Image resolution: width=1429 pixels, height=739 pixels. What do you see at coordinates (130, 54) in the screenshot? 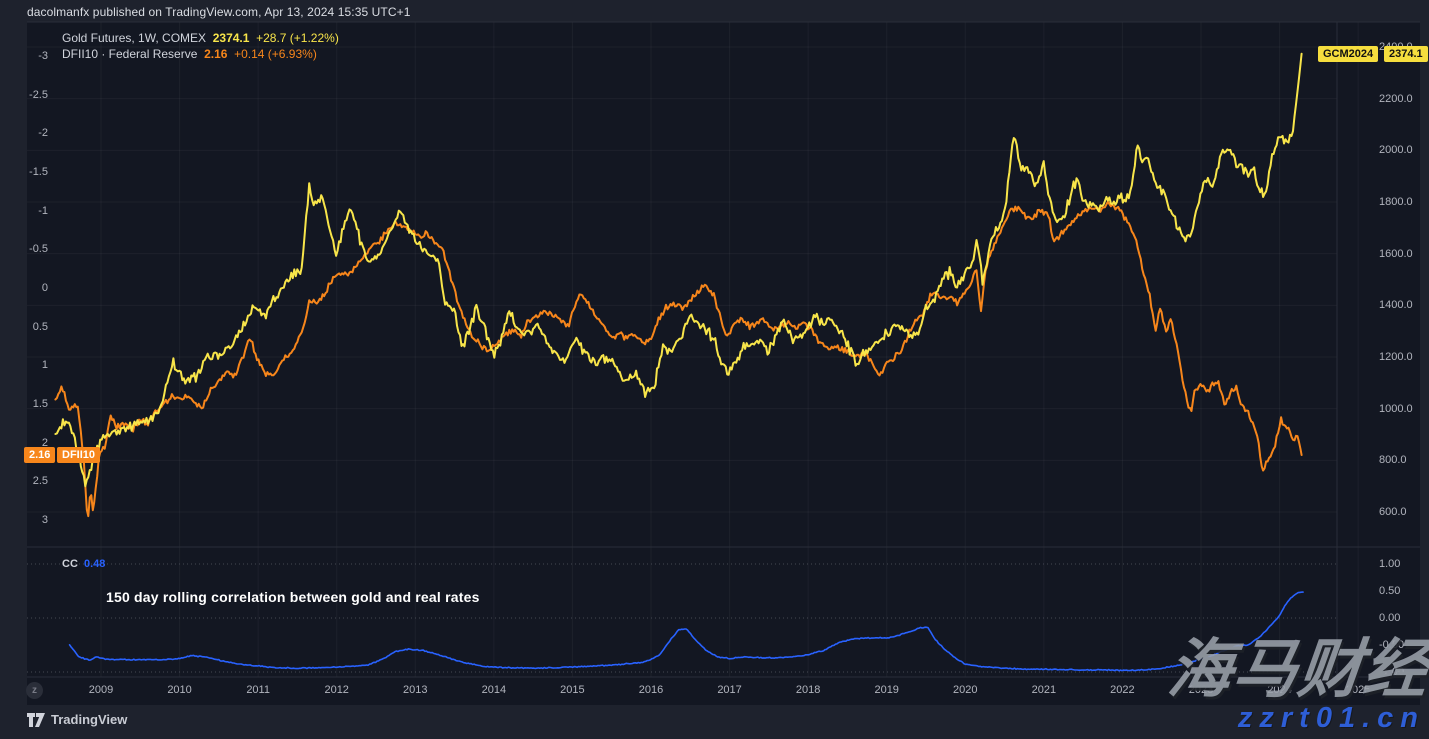
I see `legend-dfii-name: DFII10 · Federal Reserve` at bounding box center [130, 54].